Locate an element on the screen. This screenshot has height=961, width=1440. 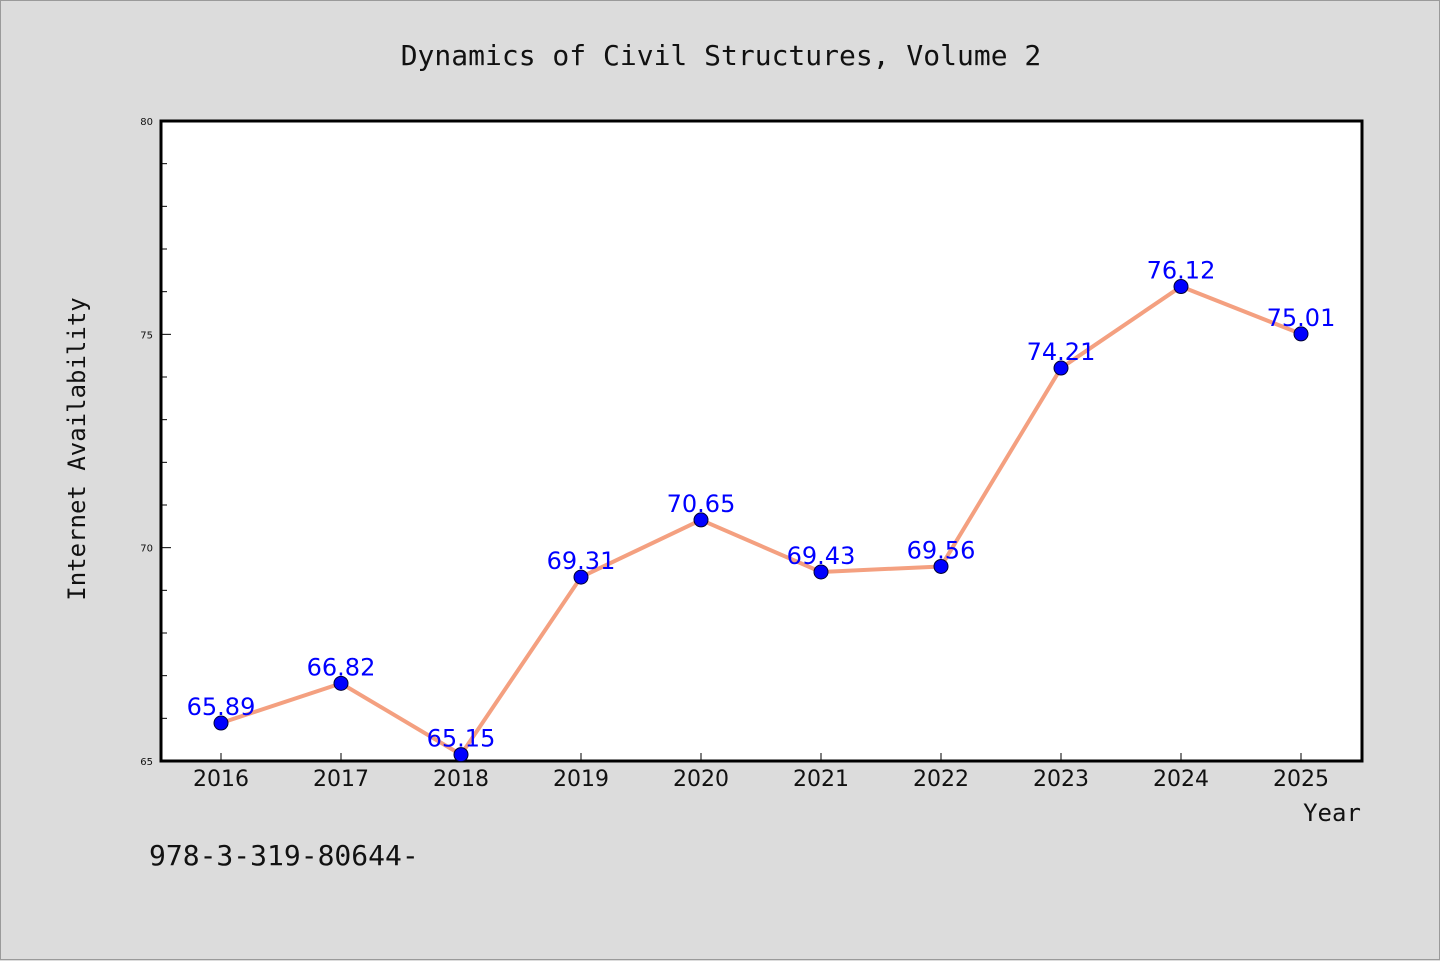
data-point-2021 is located at coordinates (821, 572).